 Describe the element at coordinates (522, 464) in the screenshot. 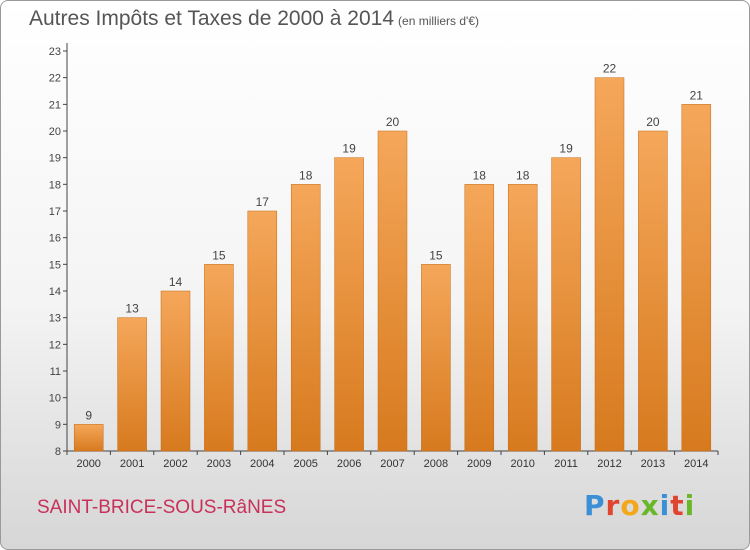

I see `x-tick-label: 2010` at that location.